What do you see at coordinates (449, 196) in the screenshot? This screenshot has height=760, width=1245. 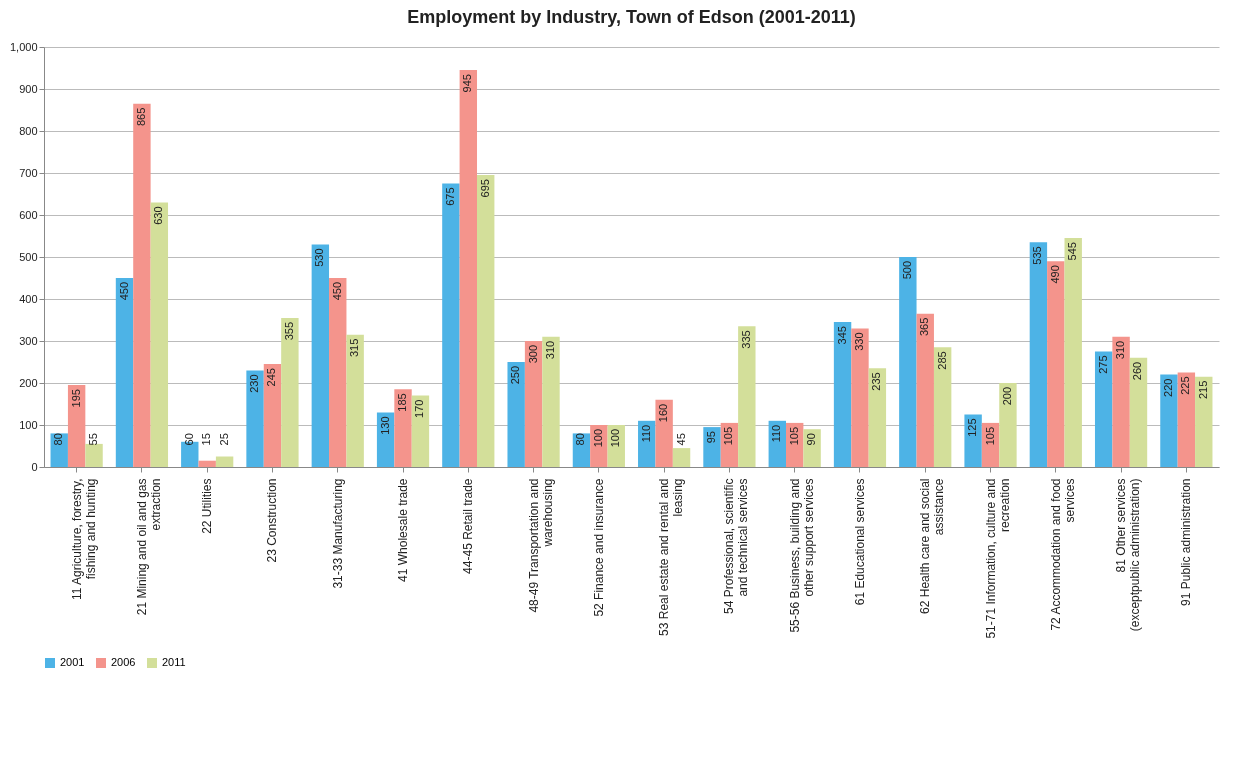 I see `data-label: 675` at bounding box center [449, 196].